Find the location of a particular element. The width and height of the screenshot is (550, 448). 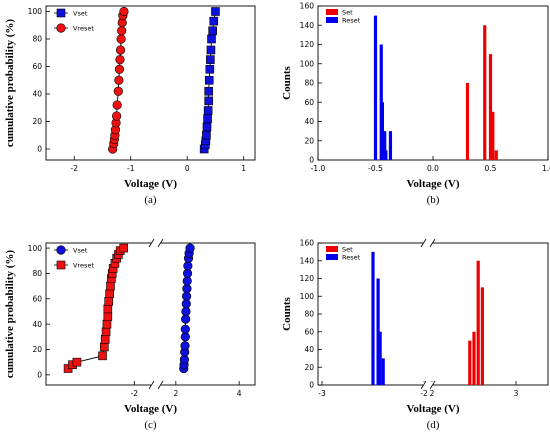

y-tick-label: 60 is located at coordinates (37, 66).